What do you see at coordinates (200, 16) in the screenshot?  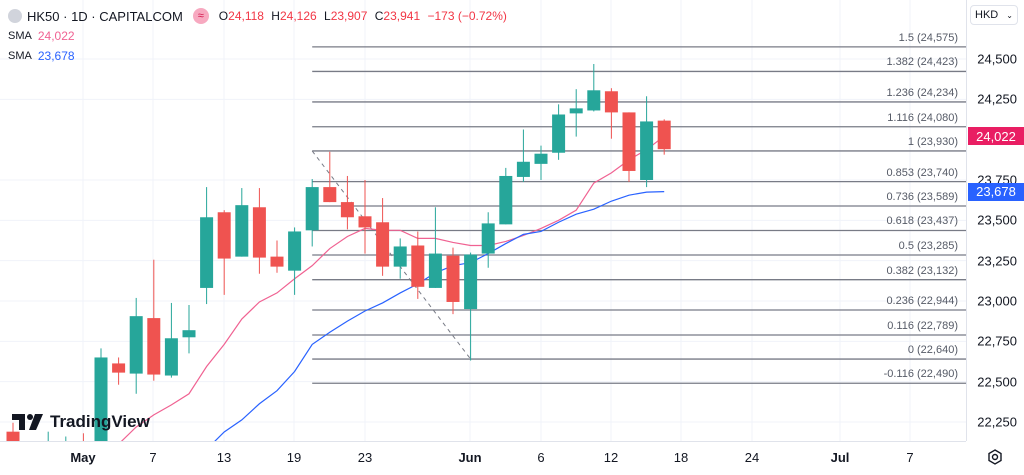 I see `market-status-icon: ≈` at bounding box center [200, 16].